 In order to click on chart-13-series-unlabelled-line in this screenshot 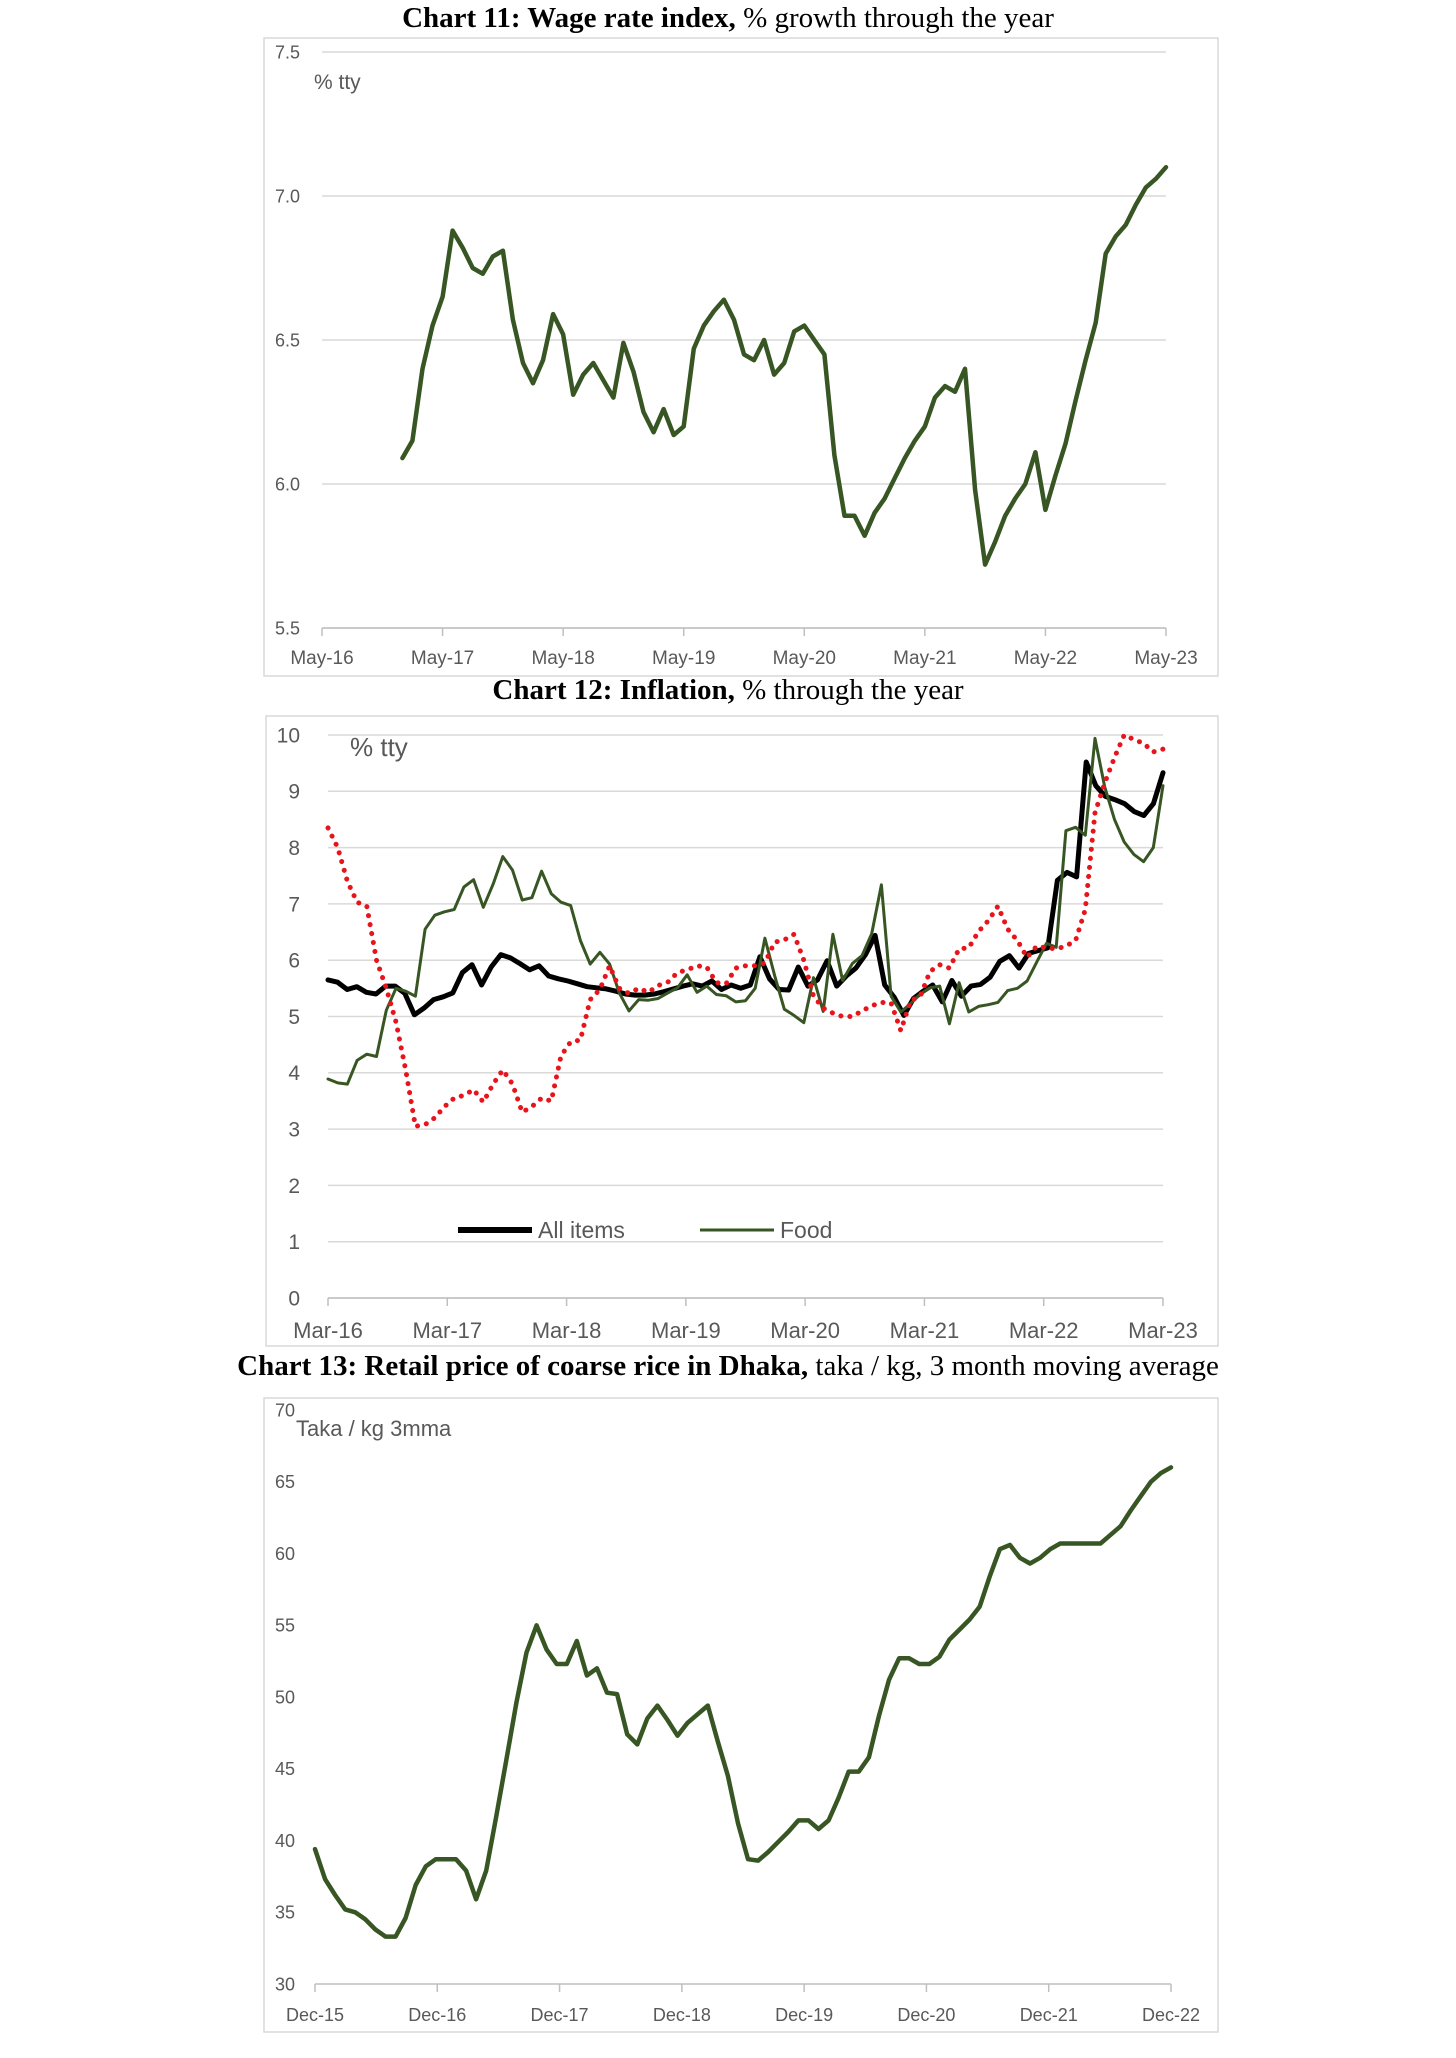, I will do `click(743, 1702)`.